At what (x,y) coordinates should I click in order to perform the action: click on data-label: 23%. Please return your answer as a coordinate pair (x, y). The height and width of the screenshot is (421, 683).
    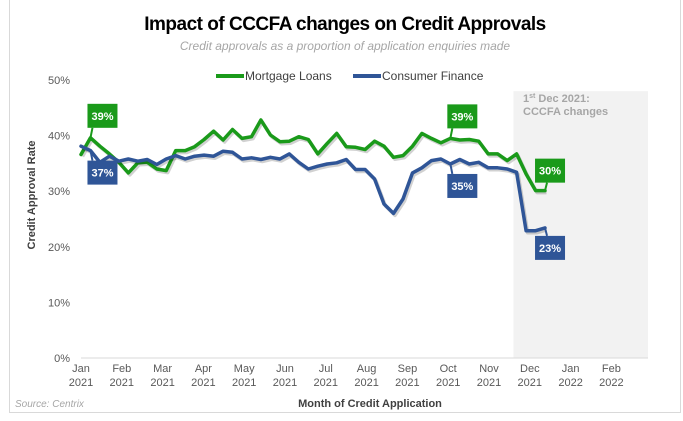
    Looking at the image, I should click on (550, 243).